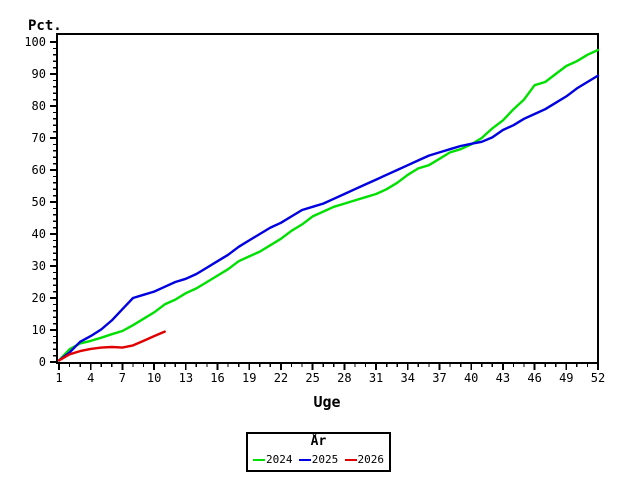  I want to click on x-tick-label: 31, so click(376, 378).